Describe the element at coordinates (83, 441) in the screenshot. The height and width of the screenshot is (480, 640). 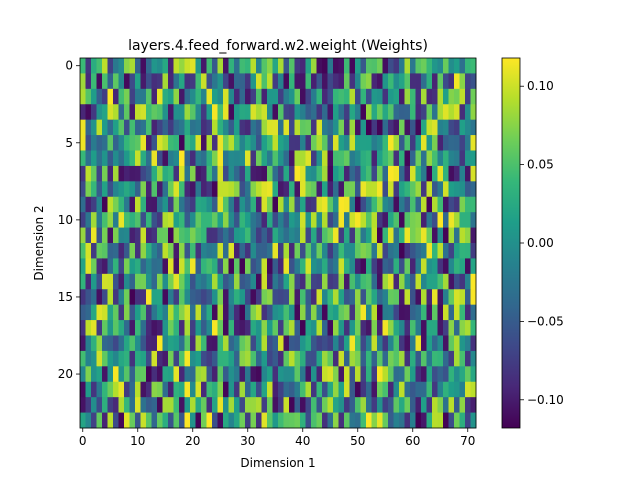
I see `x-tick-label: 0` at that location.